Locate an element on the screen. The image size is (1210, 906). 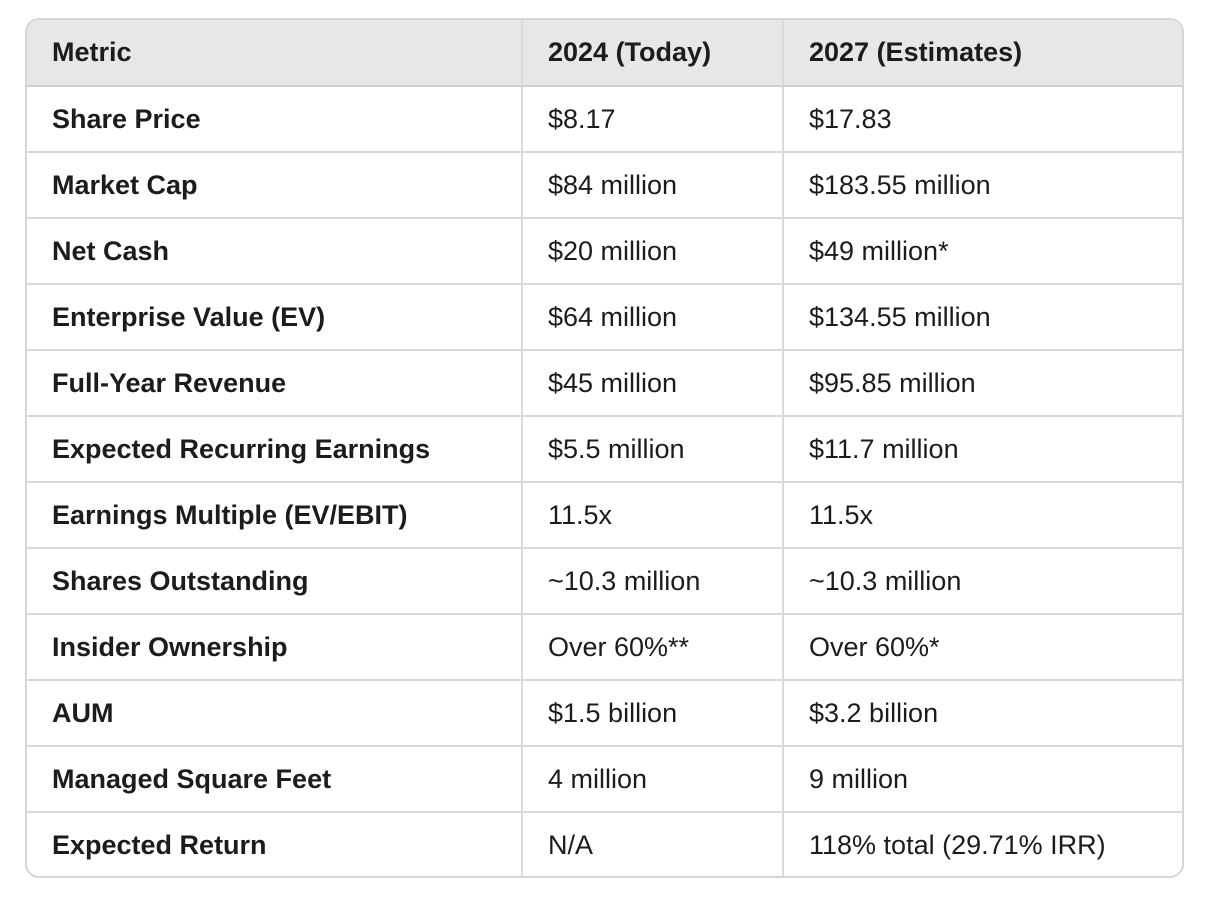
value-2027-cell: $3.2 billion is located at coordinates (982, 713).